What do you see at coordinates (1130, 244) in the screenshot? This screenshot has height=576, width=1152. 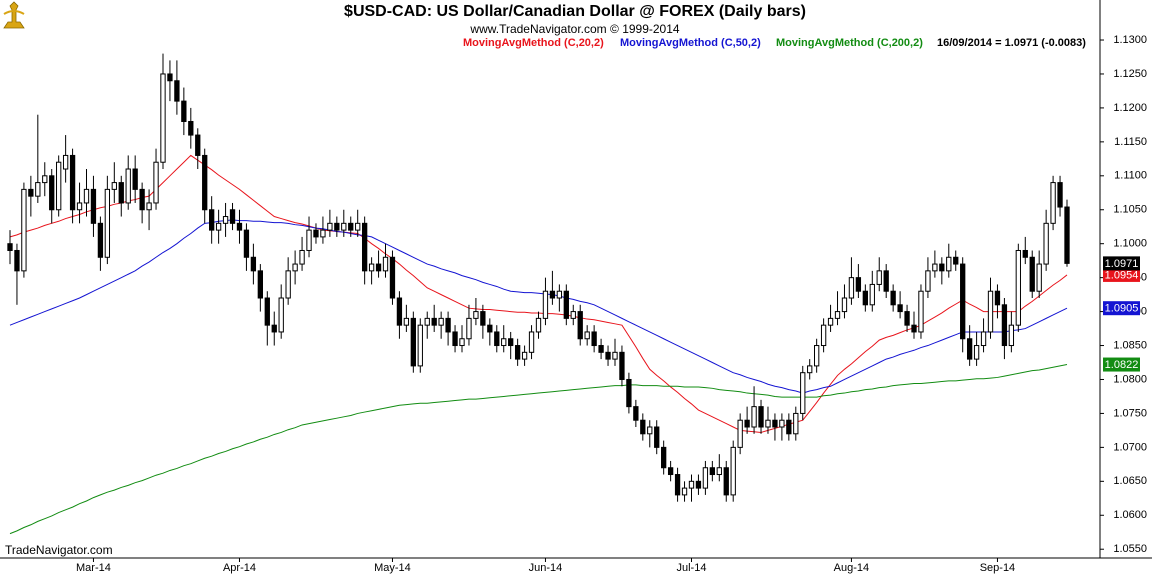 I see `y-tick-label: 1.1000` at bounding box center [1130, 244].